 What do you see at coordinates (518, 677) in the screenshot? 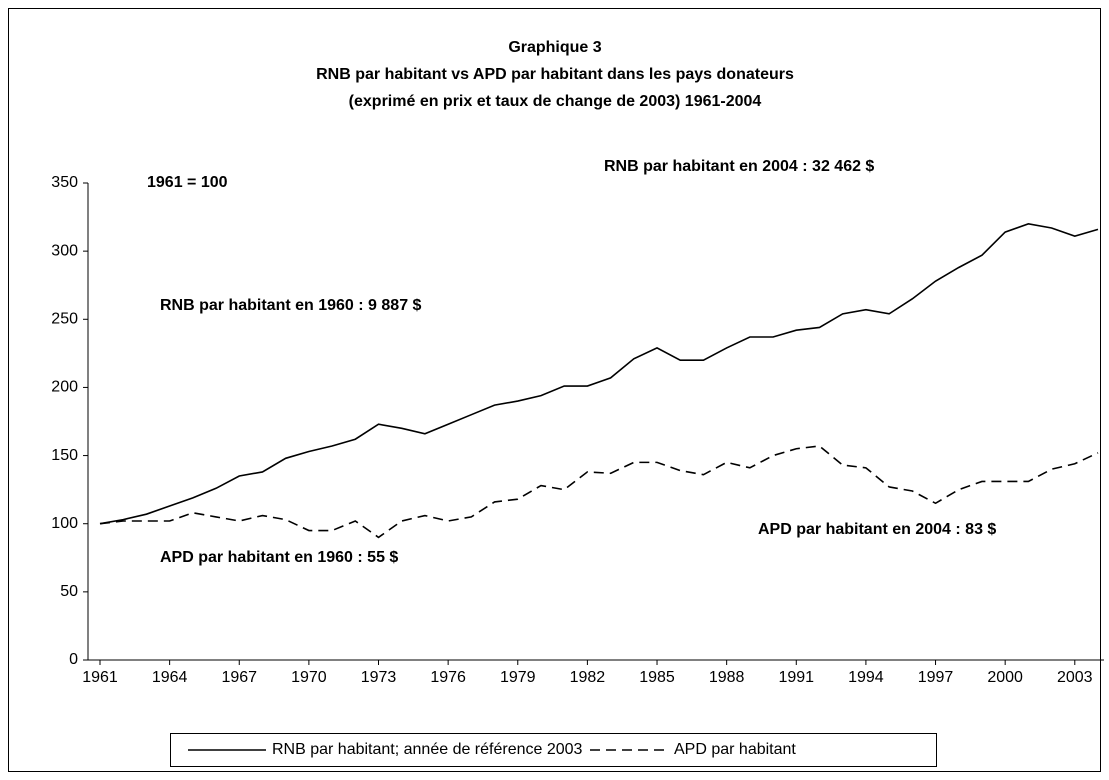
I see `x-tick-label: 1979` at bounding box center [518, 677].